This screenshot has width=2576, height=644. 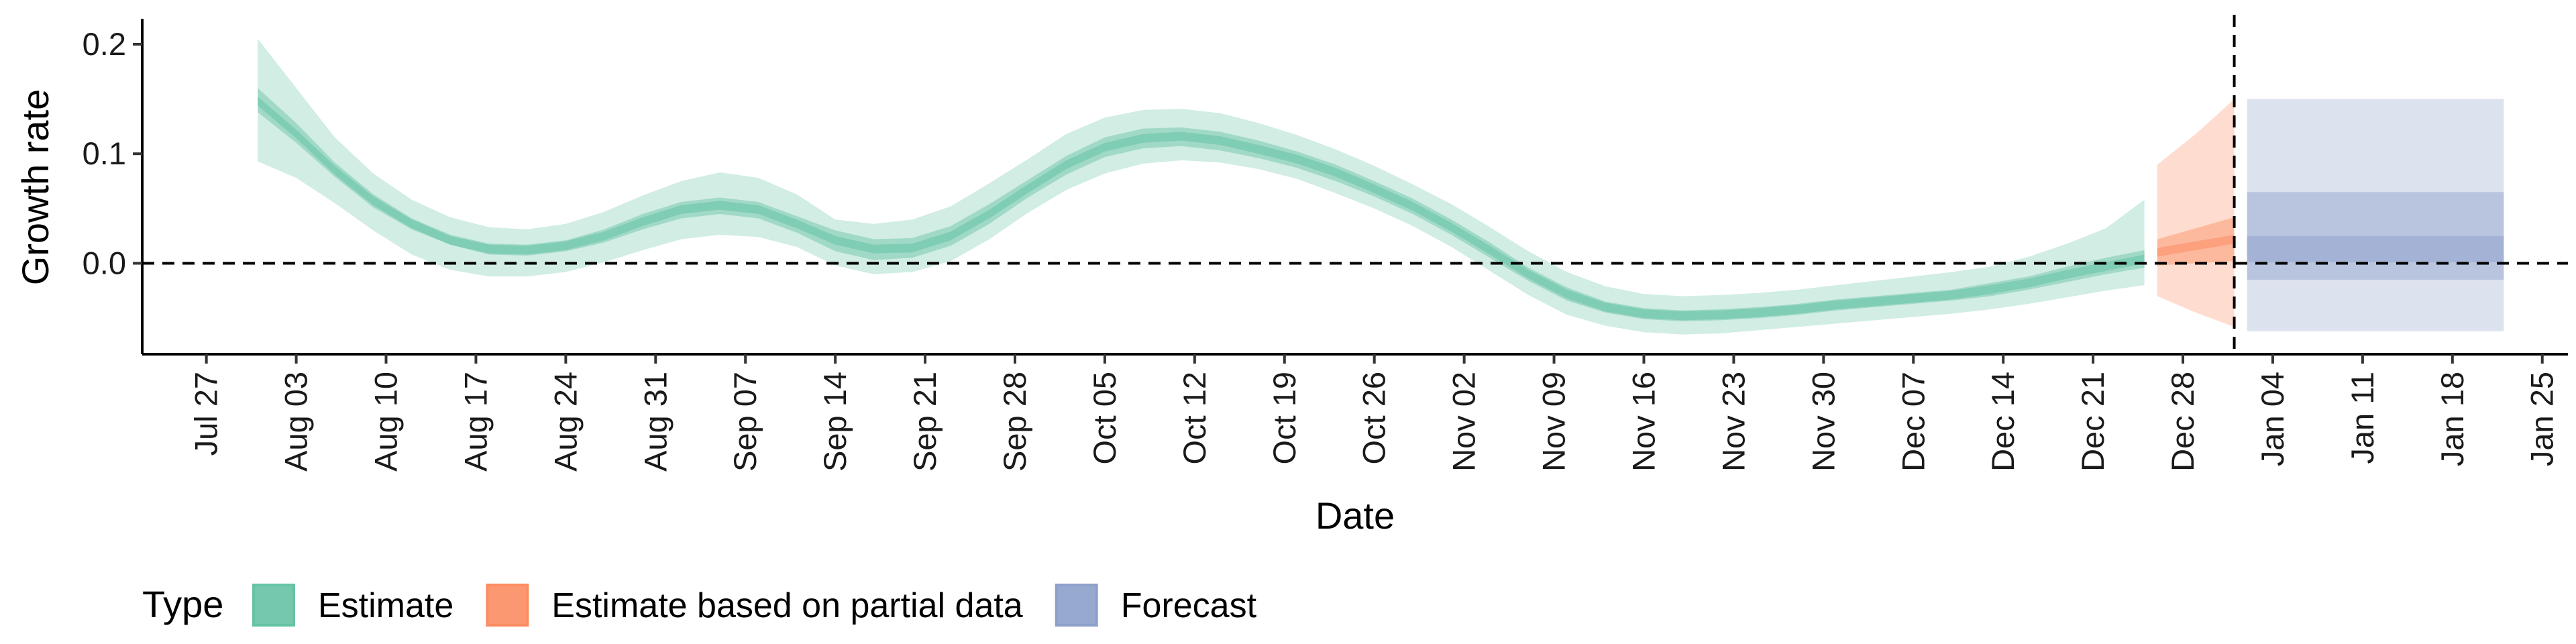 I want to click on y-tick-label: 0.2, so click(x=104, y=44).